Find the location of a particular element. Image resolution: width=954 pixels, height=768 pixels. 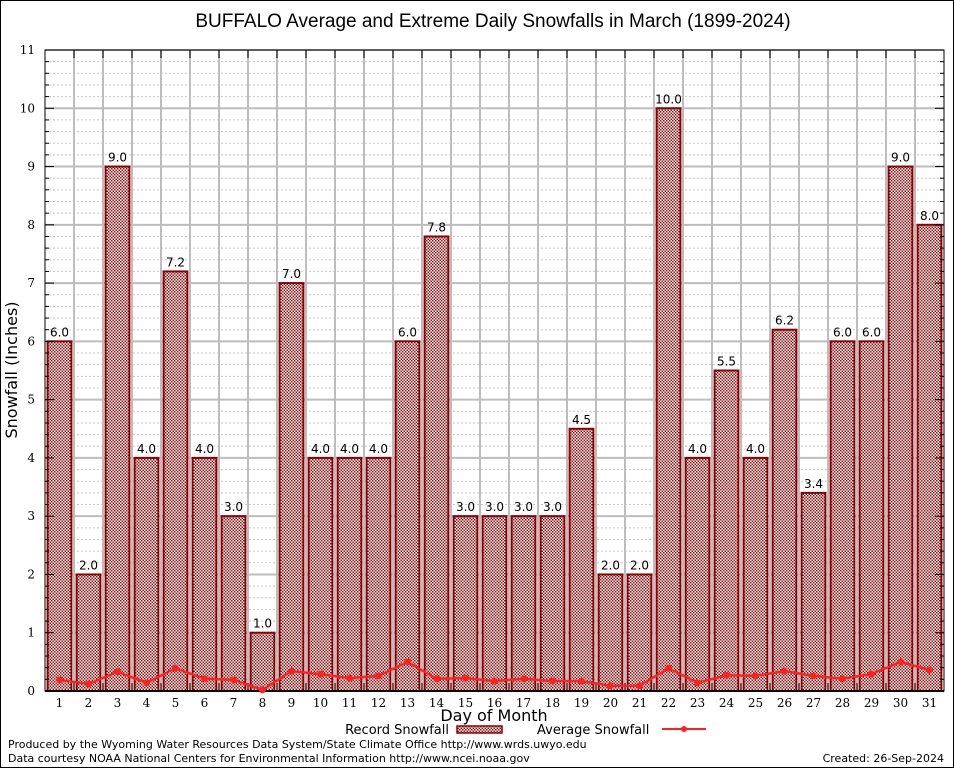

x-tick-label: 5 is located at coordinates (176, 703).